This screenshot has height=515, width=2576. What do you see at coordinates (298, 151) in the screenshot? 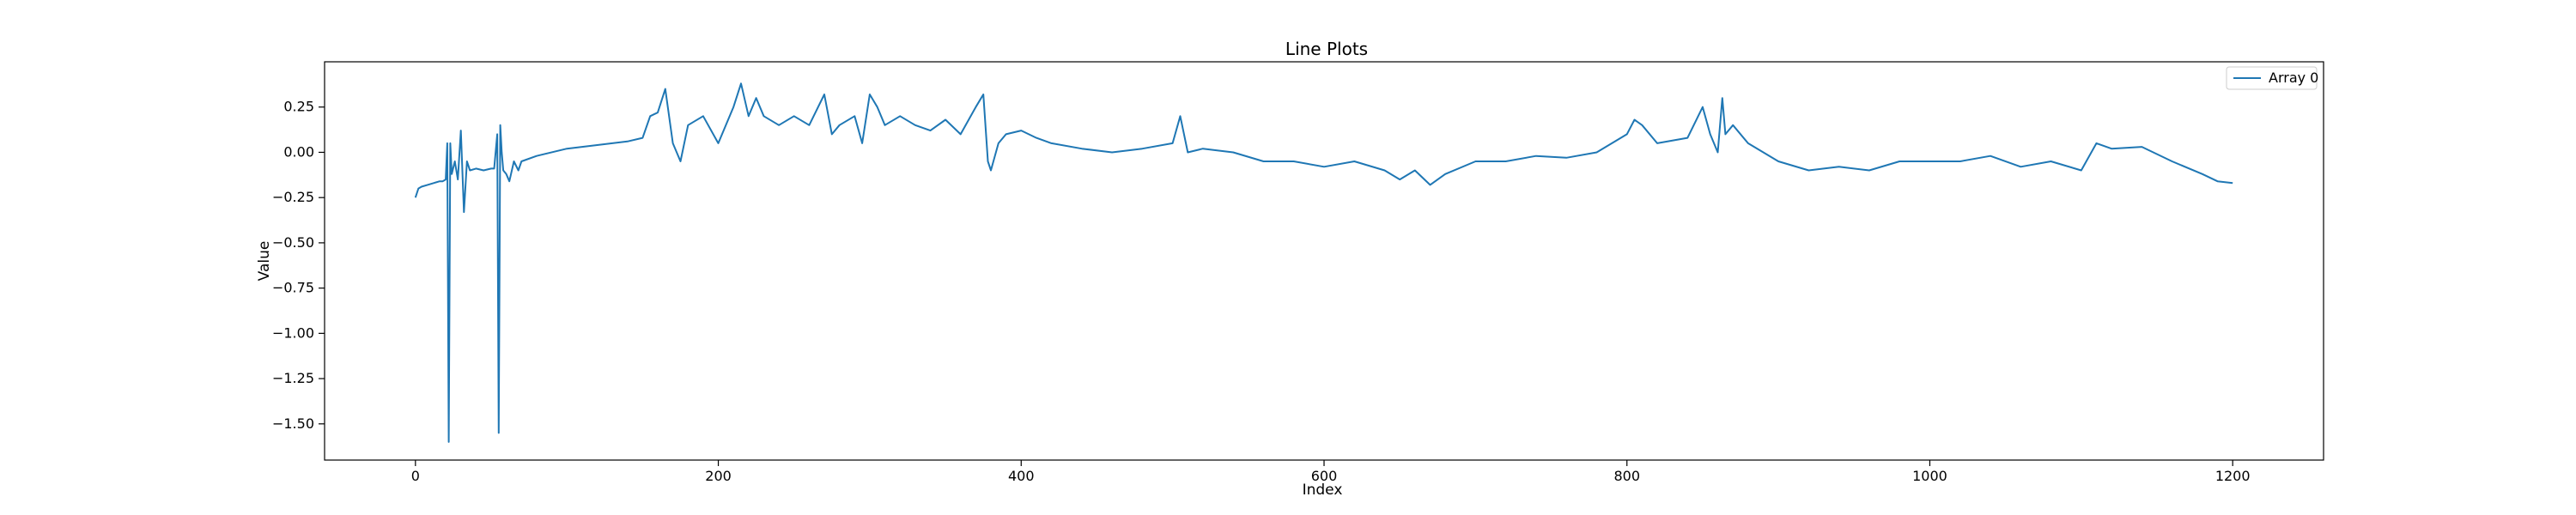
I see `y-tick-label: 0.00` at bounding box center [298, 151].